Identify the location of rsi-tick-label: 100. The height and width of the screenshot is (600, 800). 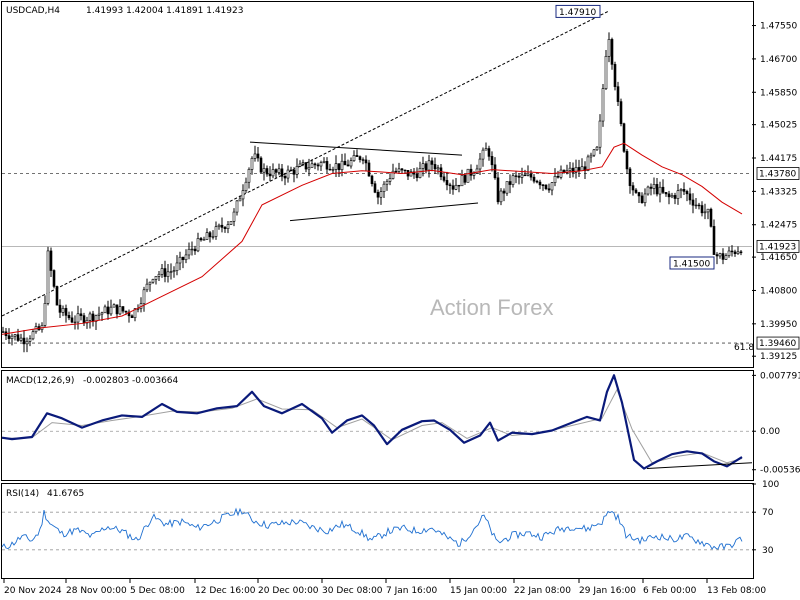
(770, 485).